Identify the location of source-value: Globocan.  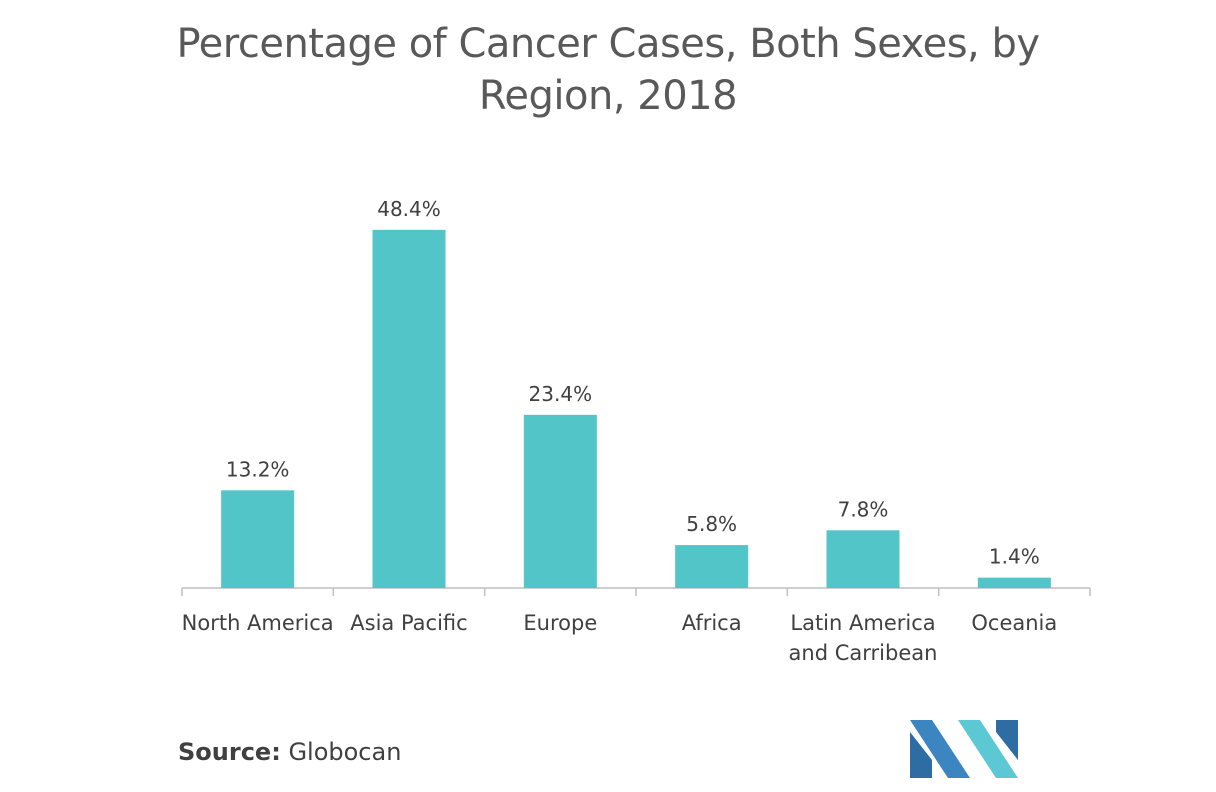
(345, 752).